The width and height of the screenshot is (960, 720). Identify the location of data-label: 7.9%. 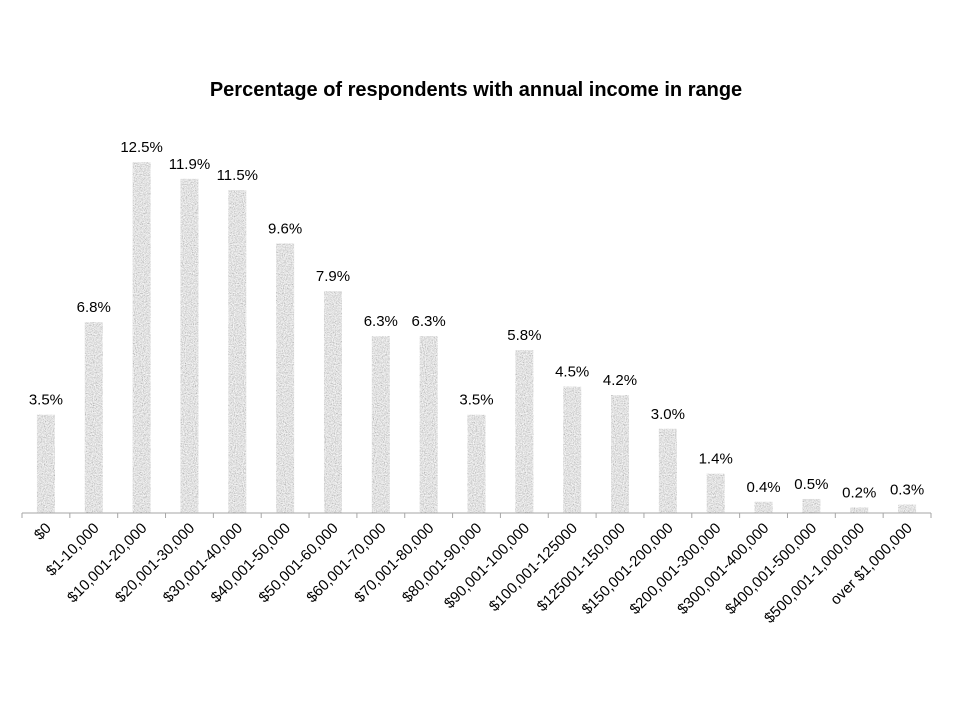
(333, 276).